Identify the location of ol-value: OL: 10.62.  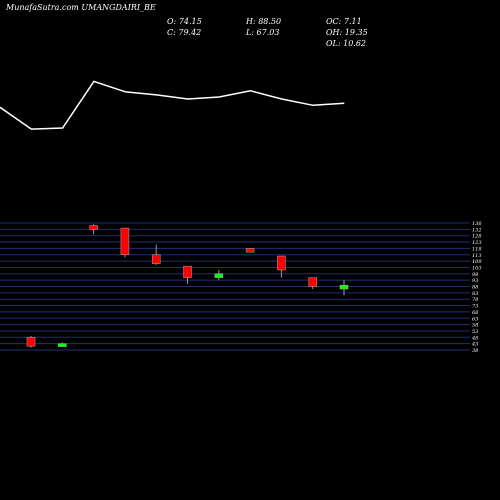
(346, 43).